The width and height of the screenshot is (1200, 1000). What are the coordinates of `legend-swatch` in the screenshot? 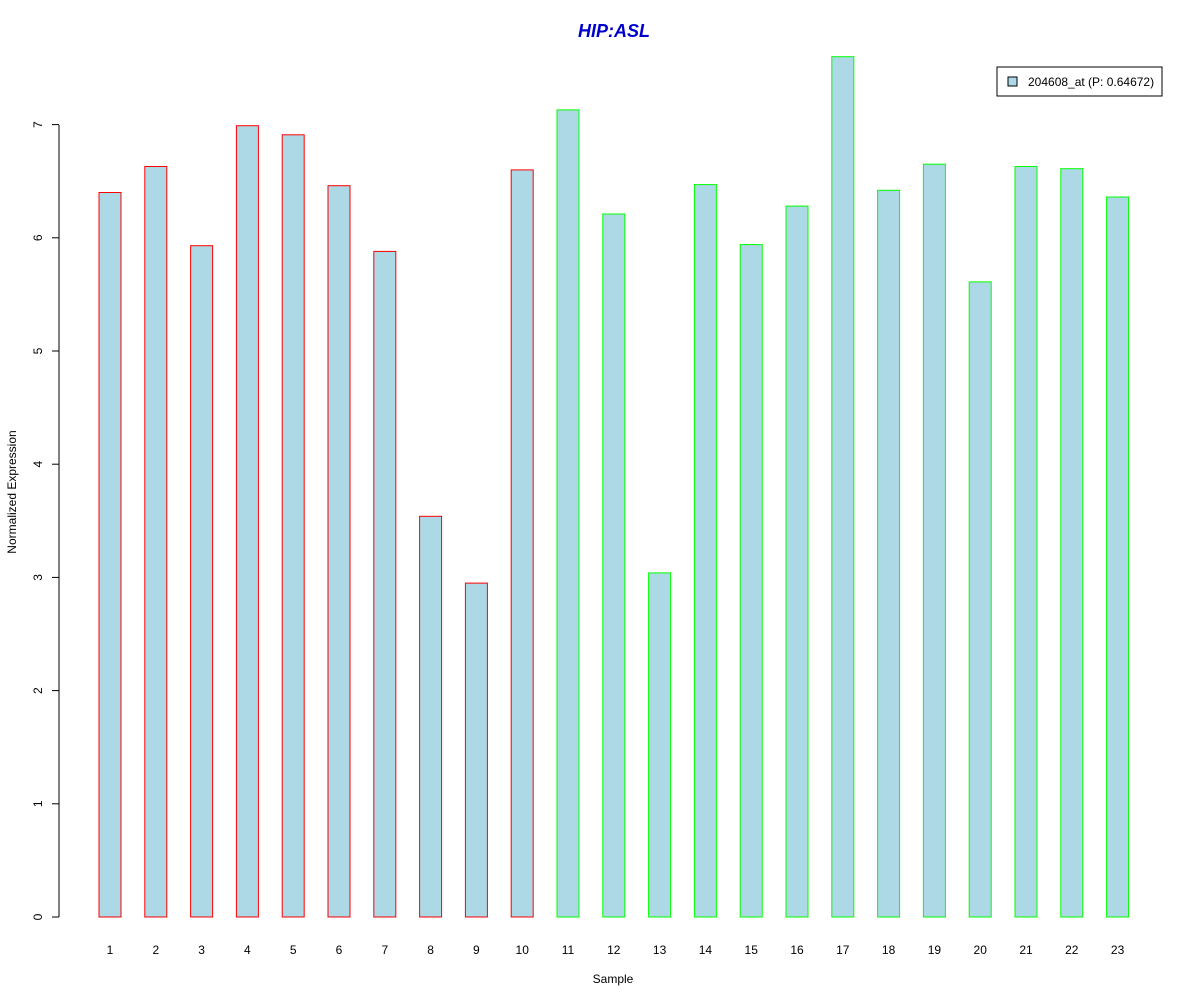 It's located at (1012, 81).